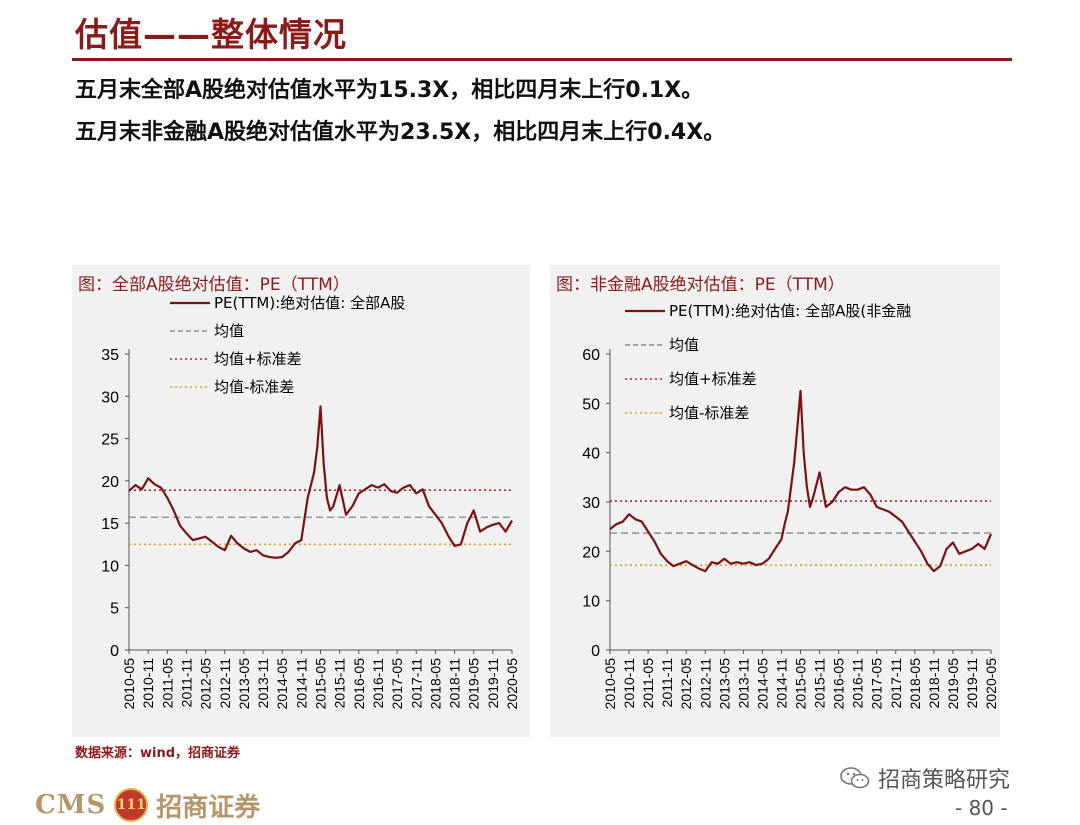 The width and height of the screenshot is (1080, 825). What do you see at coordinates (591, 404) in the screenshot?
I see `y-tick-label: 50` at bounding box center [591, 404].